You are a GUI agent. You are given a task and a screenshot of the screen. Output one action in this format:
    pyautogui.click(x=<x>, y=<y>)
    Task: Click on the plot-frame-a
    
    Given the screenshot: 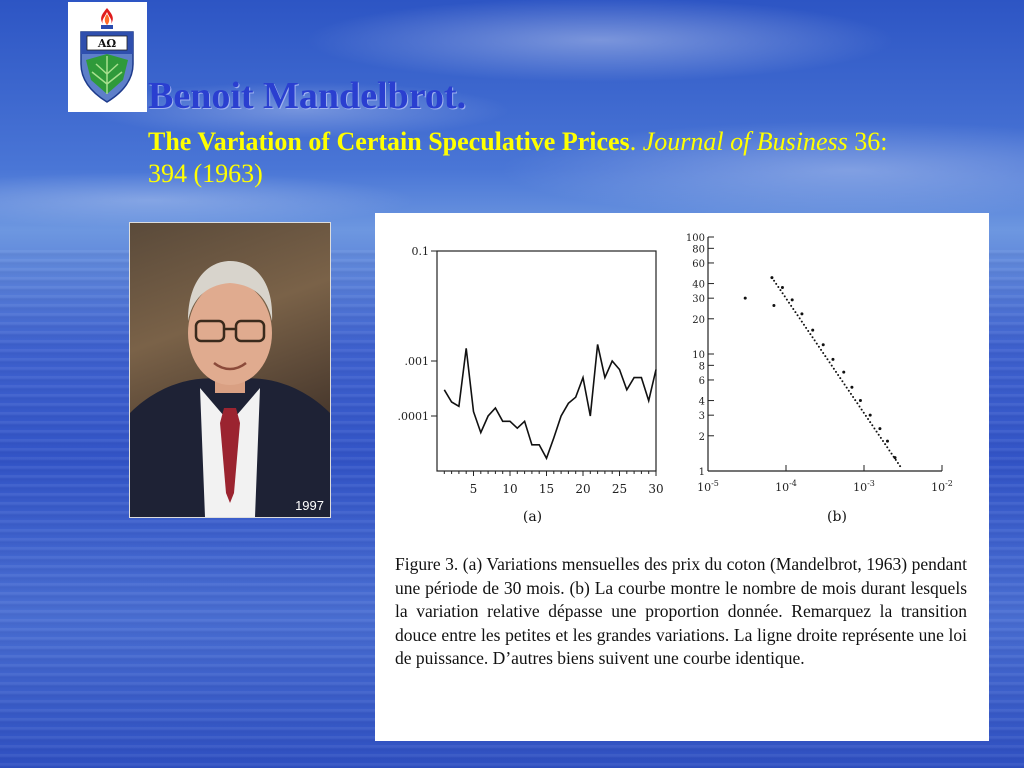 What is the action you would take?
    pyautogui.click(x=546, y=361)
    